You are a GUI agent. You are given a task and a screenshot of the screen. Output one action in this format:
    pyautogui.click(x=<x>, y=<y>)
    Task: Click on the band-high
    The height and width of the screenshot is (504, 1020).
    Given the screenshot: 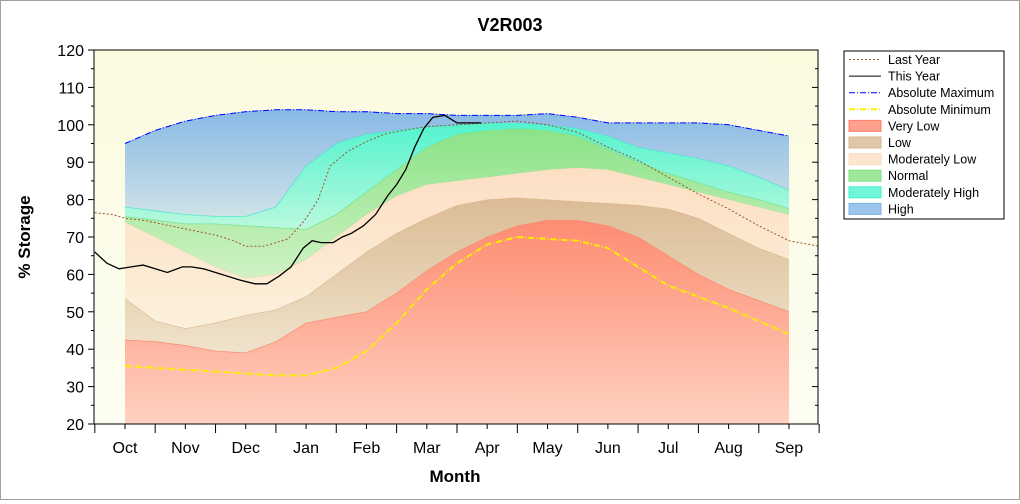 What is the action you would take?
    pyautogui.click(x=457, y=163)
    